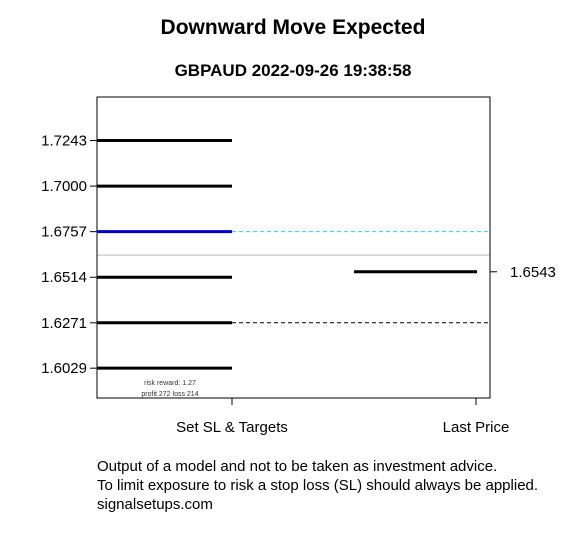 Image resolution: width=587 pixels, height=552 pixels. I want to click on risk-reward-note: risk reward: 1.27, so click(170, 383).